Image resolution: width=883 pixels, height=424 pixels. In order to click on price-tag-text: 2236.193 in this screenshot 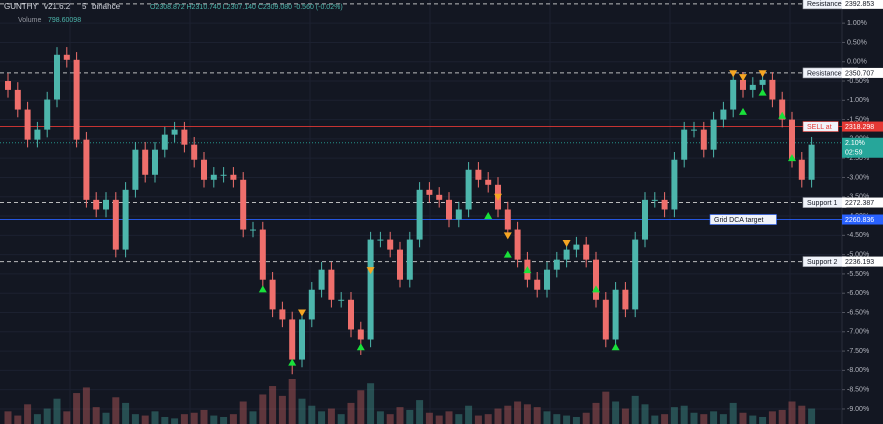, I will do `click(859, 262)`.